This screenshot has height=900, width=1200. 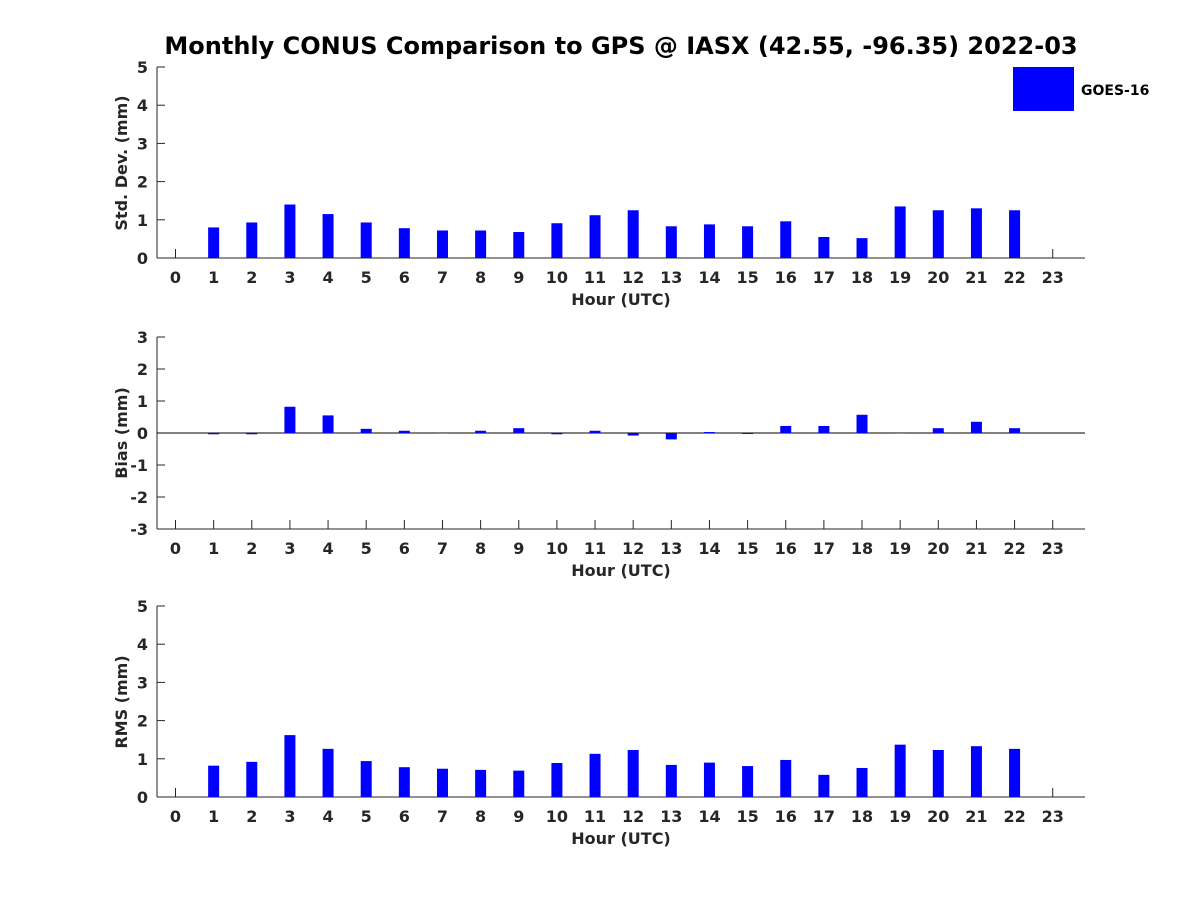 I want to click on y-tick-label: -2, so click(x=139, y=497).